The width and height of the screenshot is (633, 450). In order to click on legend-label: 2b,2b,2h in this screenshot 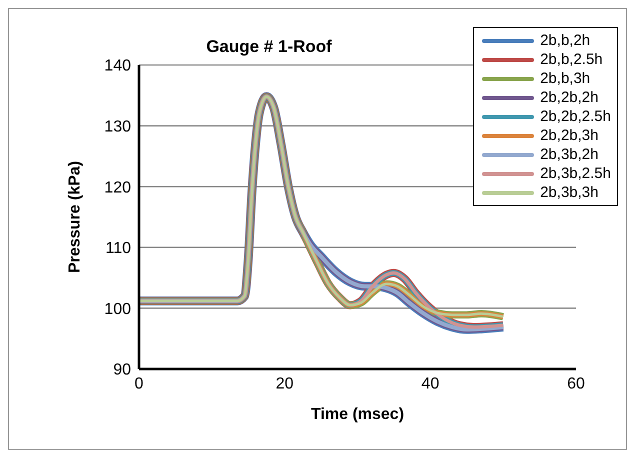, I will do `click(569, 97)`.